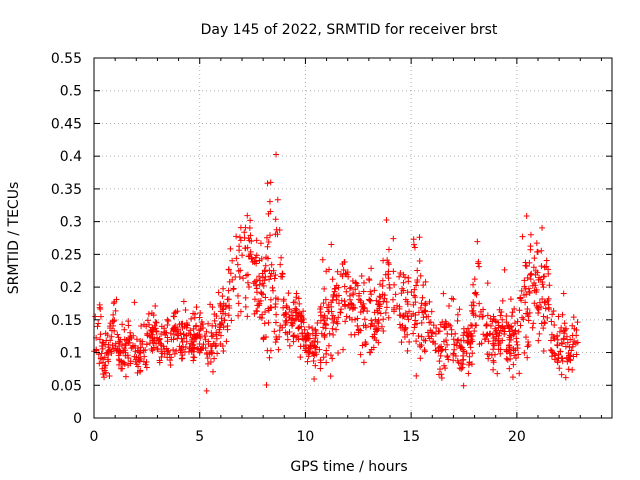  I want to click on y-tick-label: 0.55, so click(66, 59).